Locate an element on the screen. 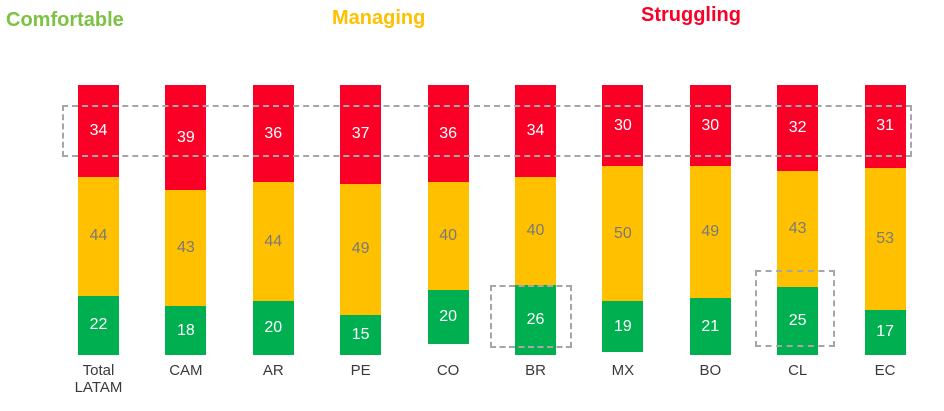 Image resolution: width=944 pixels, height=411 pixels. category-label: BO is located at coordinates (710, 370).